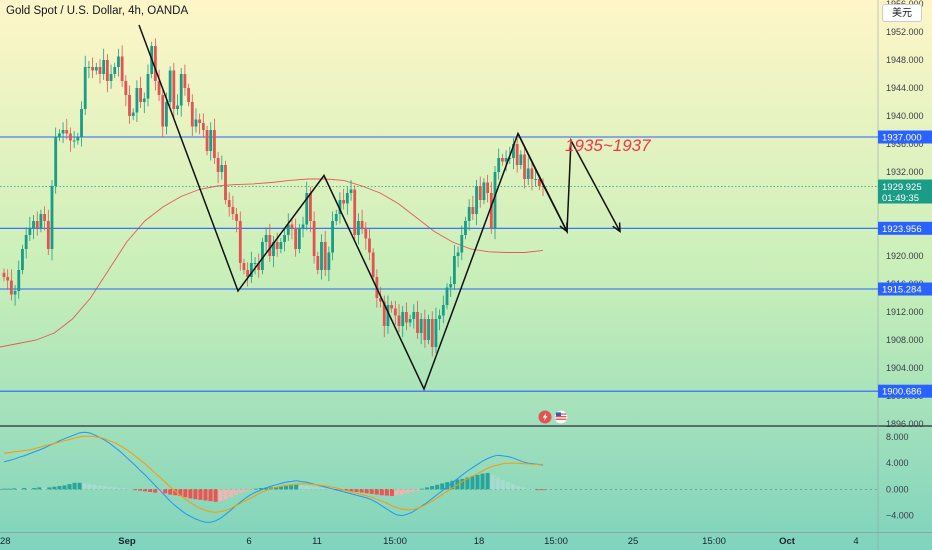  Describe the element at coordinates (273, 477) in the screenshot. I see `macd-panel` at that location.